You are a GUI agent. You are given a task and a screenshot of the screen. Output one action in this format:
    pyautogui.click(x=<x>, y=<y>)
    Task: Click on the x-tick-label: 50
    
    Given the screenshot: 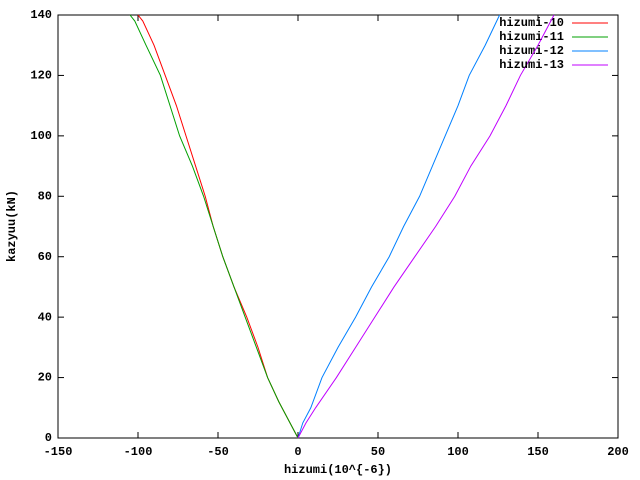 What is the action you would take?
    pyautogui.click(x=378, y=452)
    